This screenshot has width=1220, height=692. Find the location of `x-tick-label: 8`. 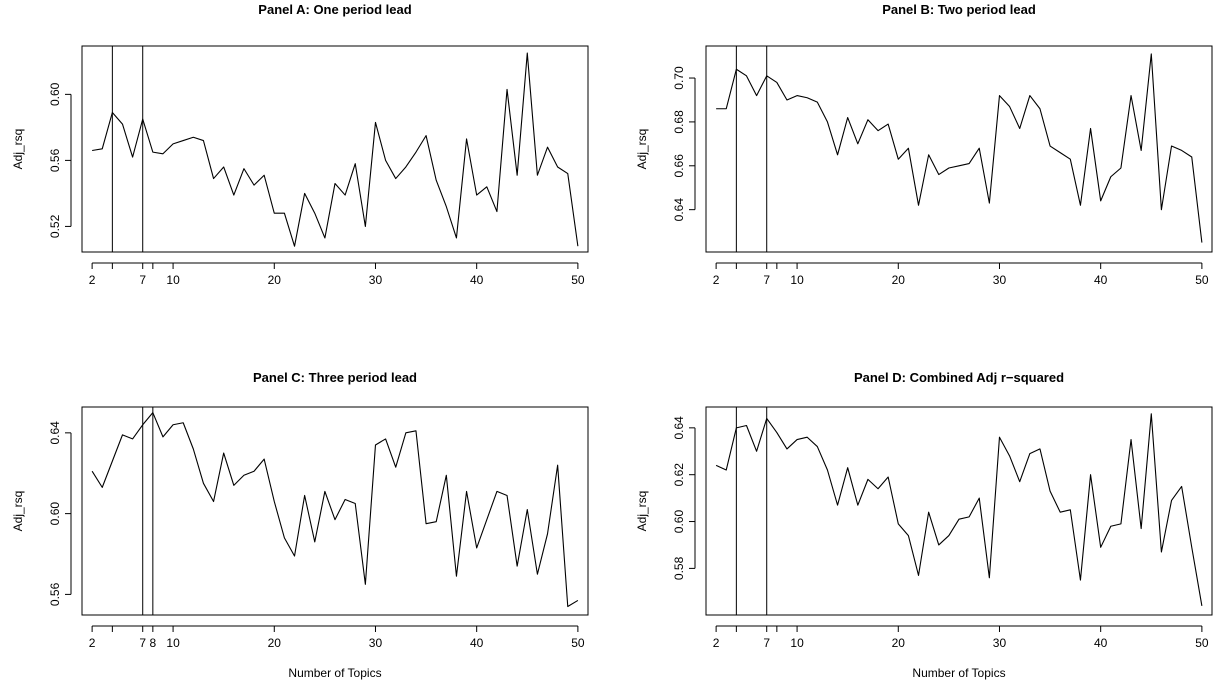

x-tick-label: 8 is located at coordinates (152, 643).